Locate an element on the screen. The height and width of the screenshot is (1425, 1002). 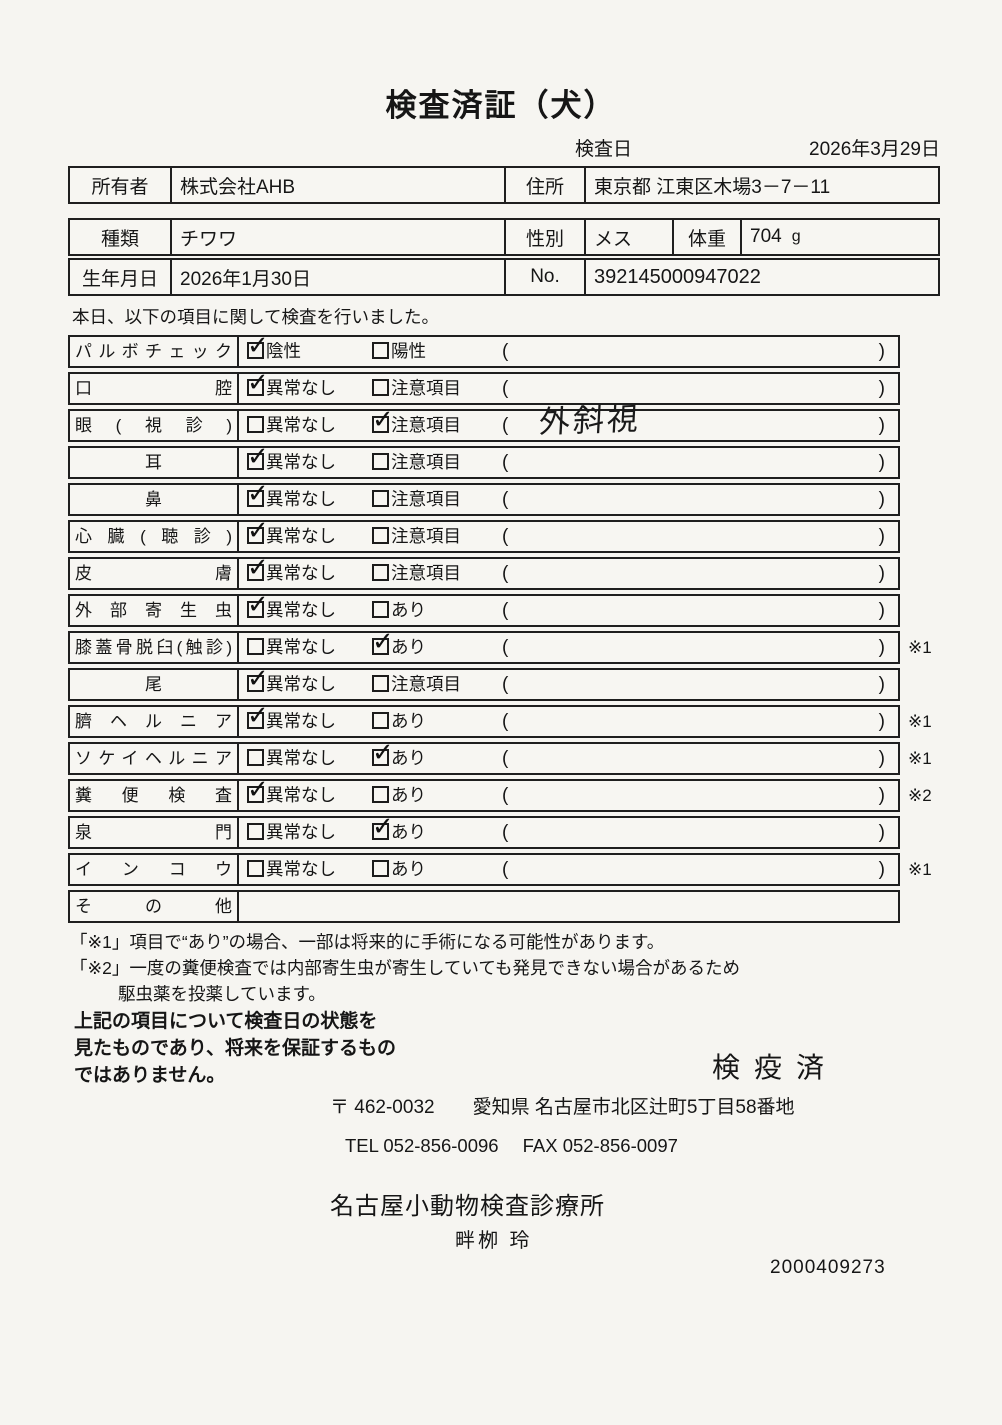
exam-row-label: 膝蓋骨脱臼(触診) is located at coordinates (154, 647).